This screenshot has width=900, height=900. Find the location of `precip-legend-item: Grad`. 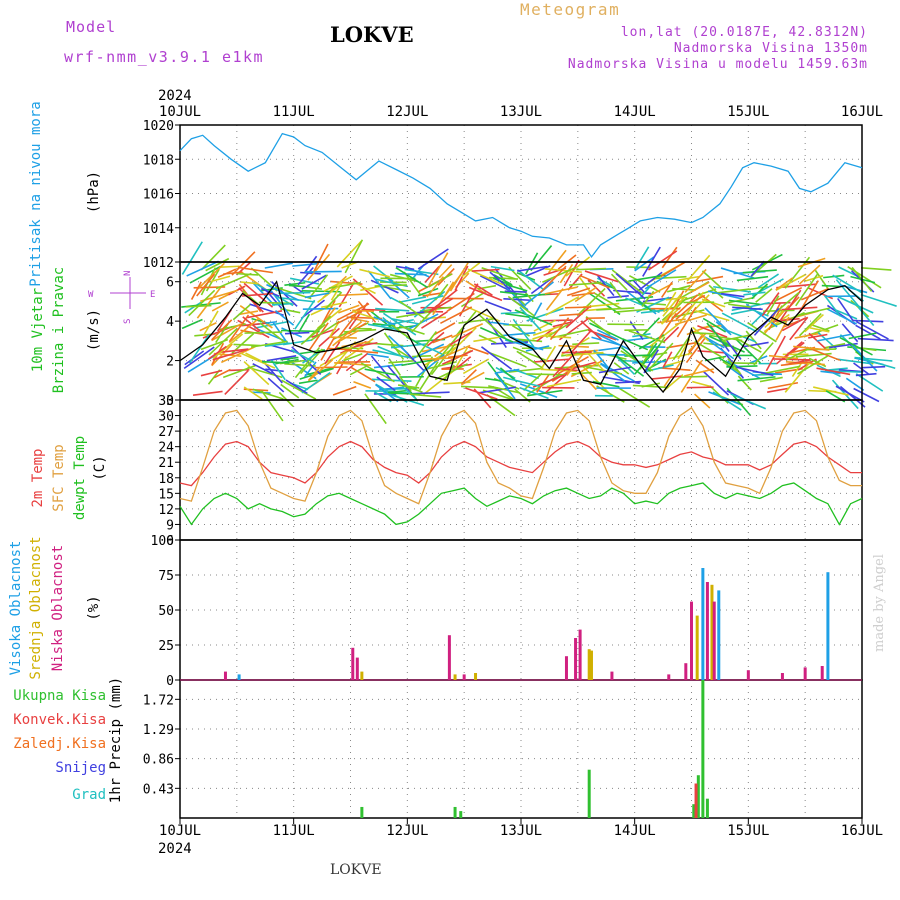

precip-legend-item: Grad is located at coordinates (89, 795).